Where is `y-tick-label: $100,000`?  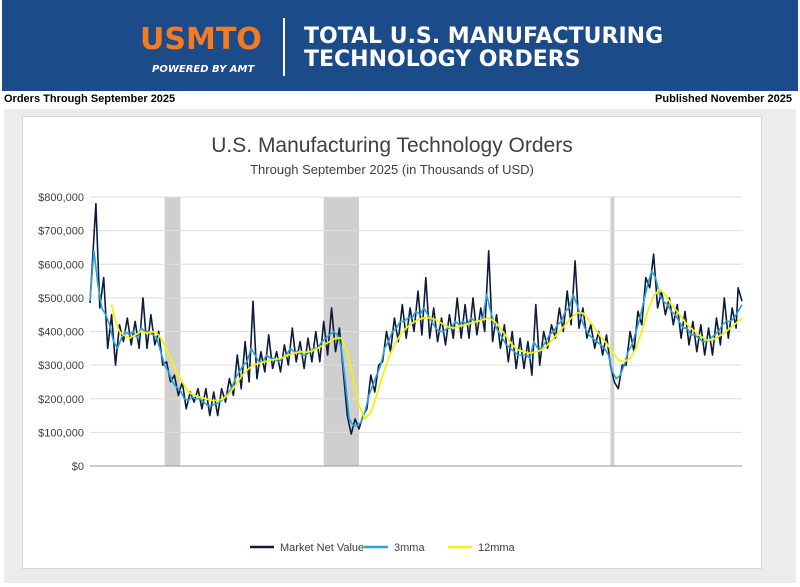
y-tick-label: $100,000 is located at coordinates (61, 433).